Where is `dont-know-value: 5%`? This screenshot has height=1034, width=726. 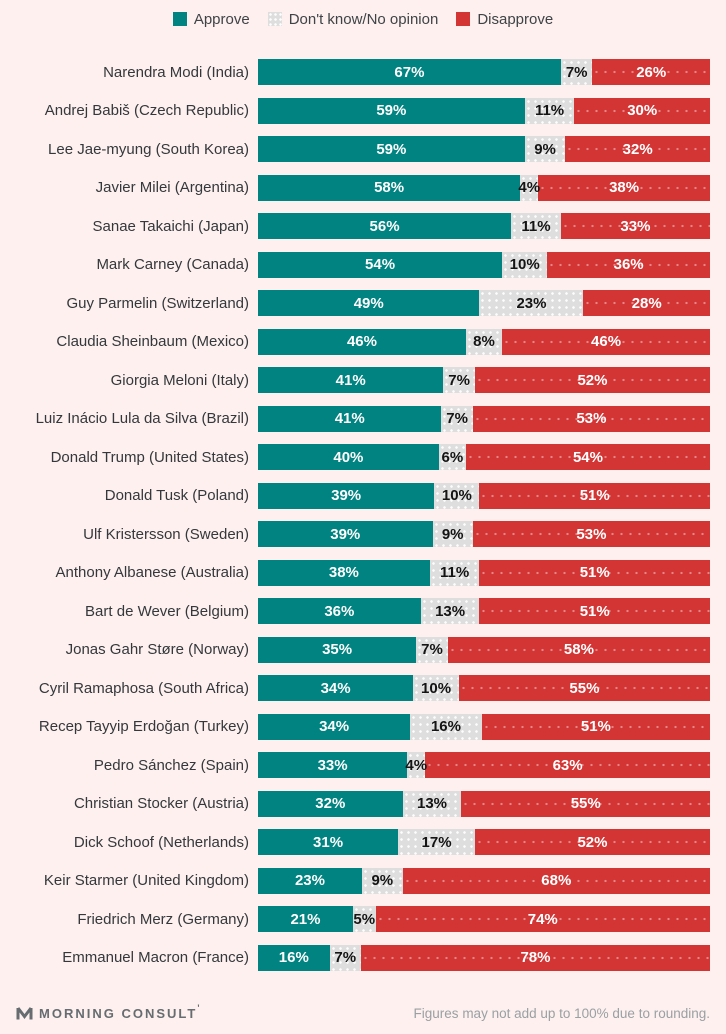 dont-know-value: 5% is located at coordinates (364, 919).